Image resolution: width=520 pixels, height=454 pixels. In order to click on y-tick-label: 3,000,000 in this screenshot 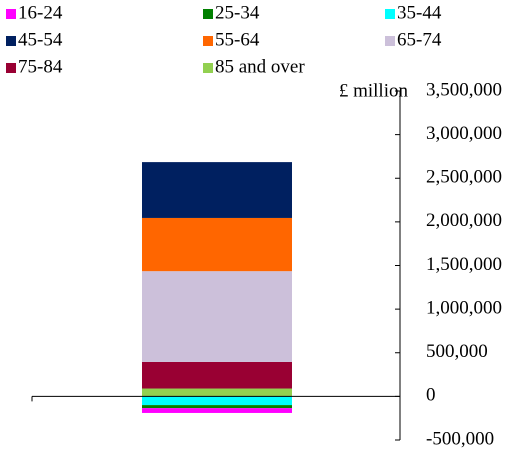, I will do `click(464, 133)`.